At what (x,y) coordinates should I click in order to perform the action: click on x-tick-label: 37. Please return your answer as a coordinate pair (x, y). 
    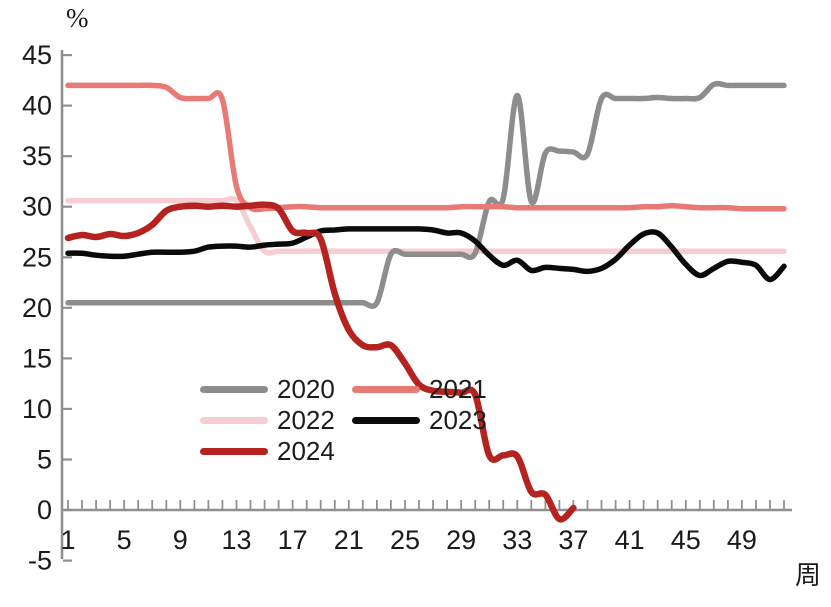
    Looking at the image, I should click on (573, 540).